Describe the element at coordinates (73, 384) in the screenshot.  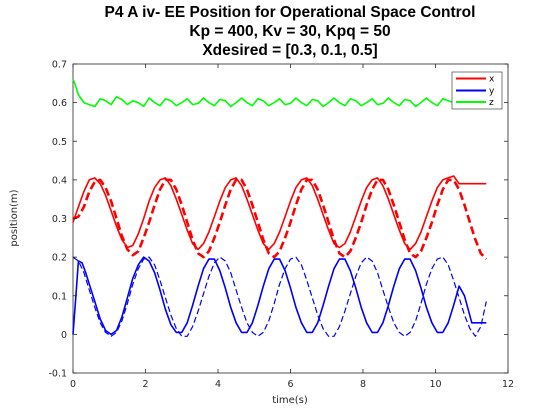
I see `x-tick-label: 0` at that location.